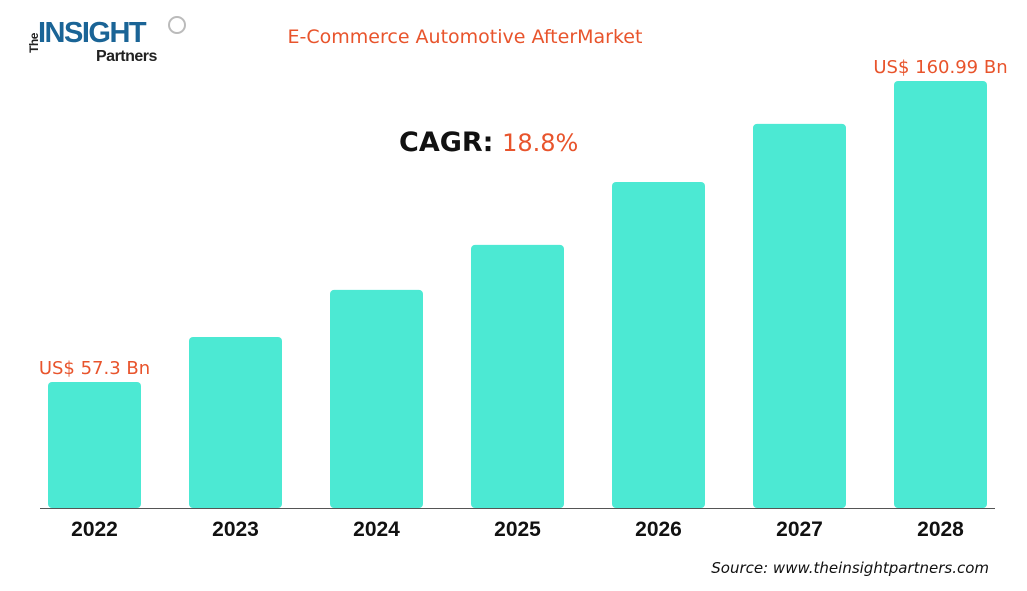  What do you see at coordinates (658, 344) in the screenshot?
I see `bar-2026` at bounding box center [658, 344].